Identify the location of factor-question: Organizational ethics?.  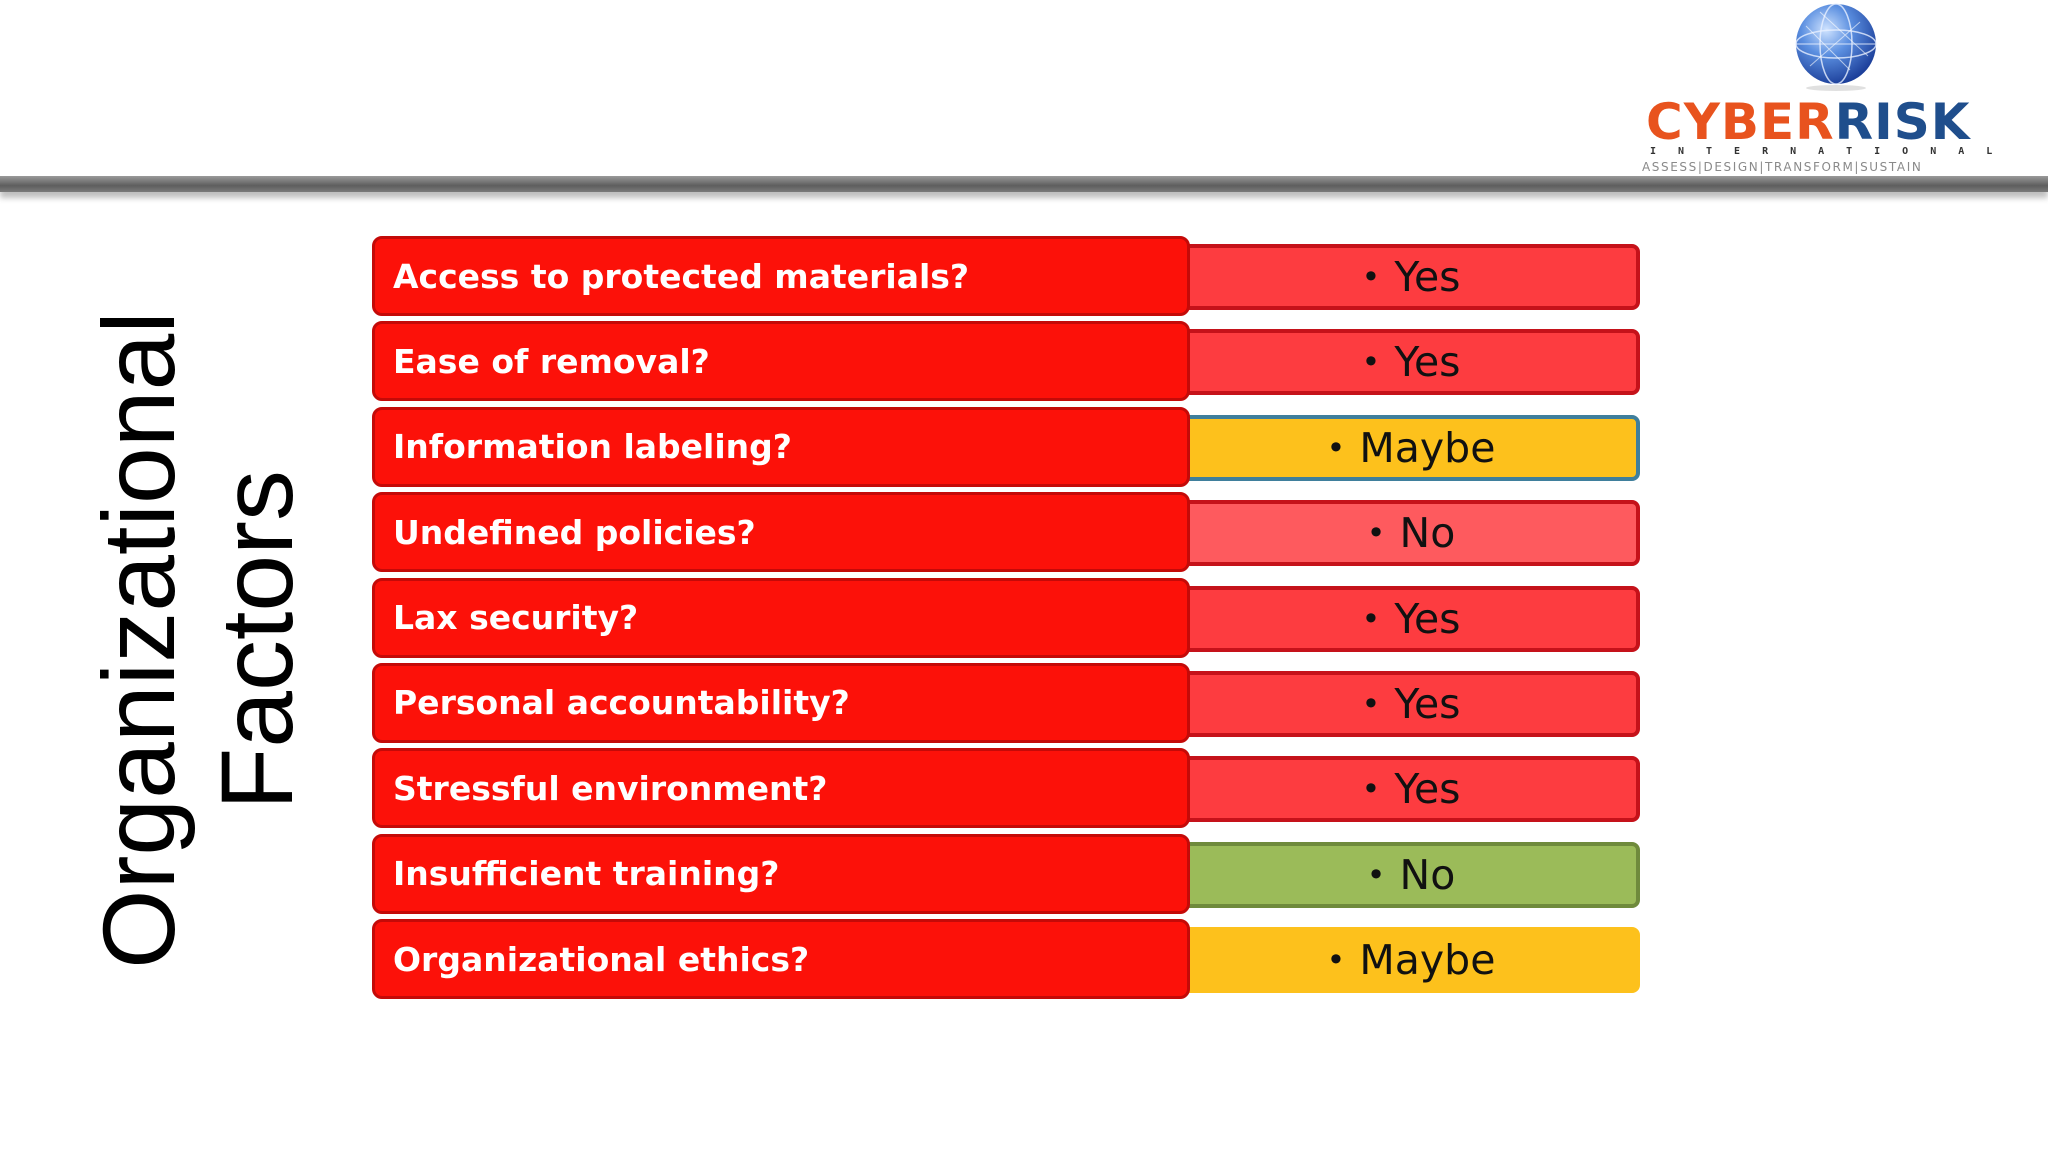
(781, 959).